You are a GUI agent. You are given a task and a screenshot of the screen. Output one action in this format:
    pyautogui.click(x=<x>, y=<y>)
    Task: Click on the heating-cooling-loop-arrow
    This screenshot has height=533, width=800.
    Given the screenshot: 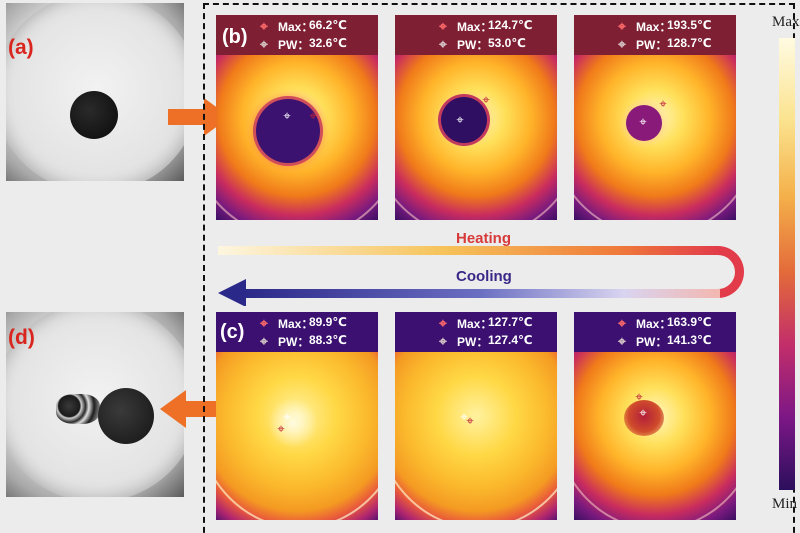 What is the action you would take?
    pyautogui.click(x=481, y=276)
    